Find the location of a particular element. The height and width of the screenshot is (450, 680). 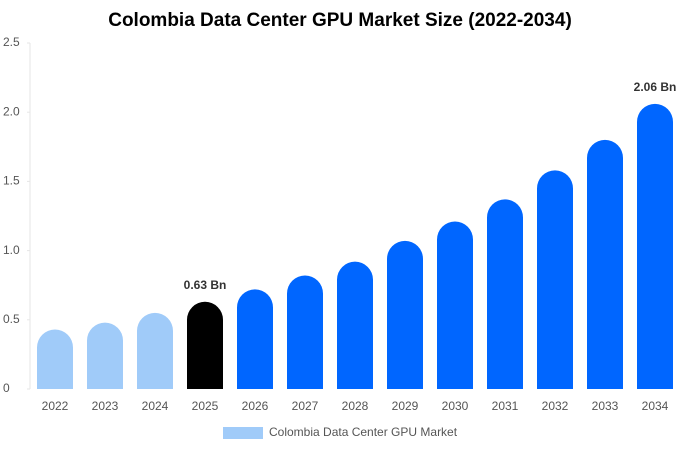

y-tick-label: 0.5 is located at coordinates (11, 319).